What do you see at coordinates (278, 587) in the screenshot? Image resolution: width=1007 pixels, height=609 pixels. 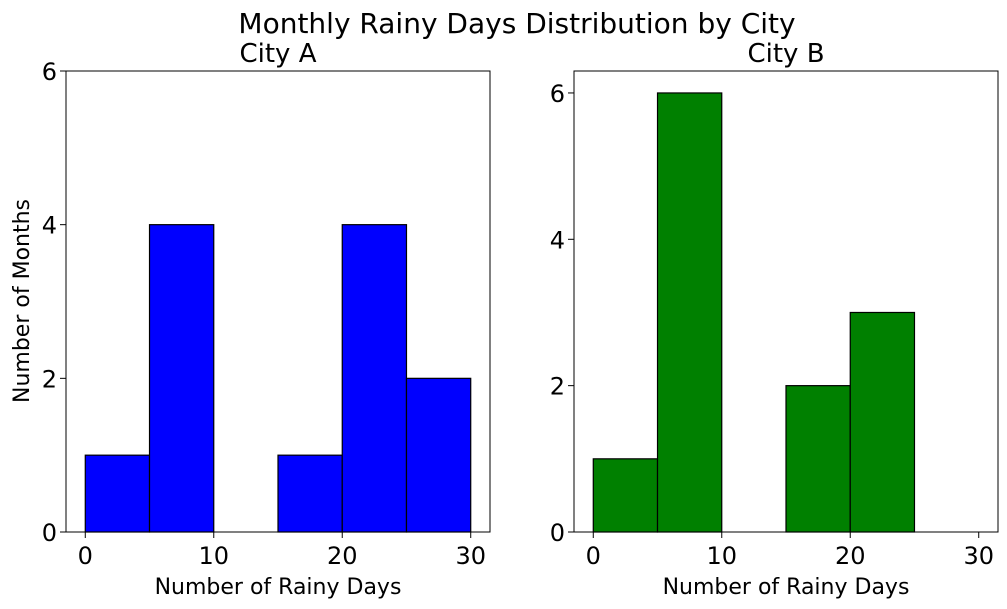 I see `city-a-xlabel: Number of Rainy Days` at bounding box center [278, 587].